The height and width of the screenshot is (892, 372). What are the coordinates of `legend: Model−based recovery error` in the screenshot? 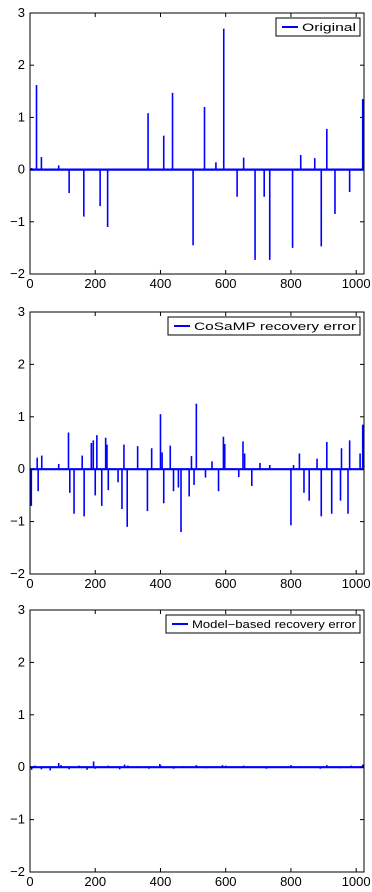 It's located at (263, 624).